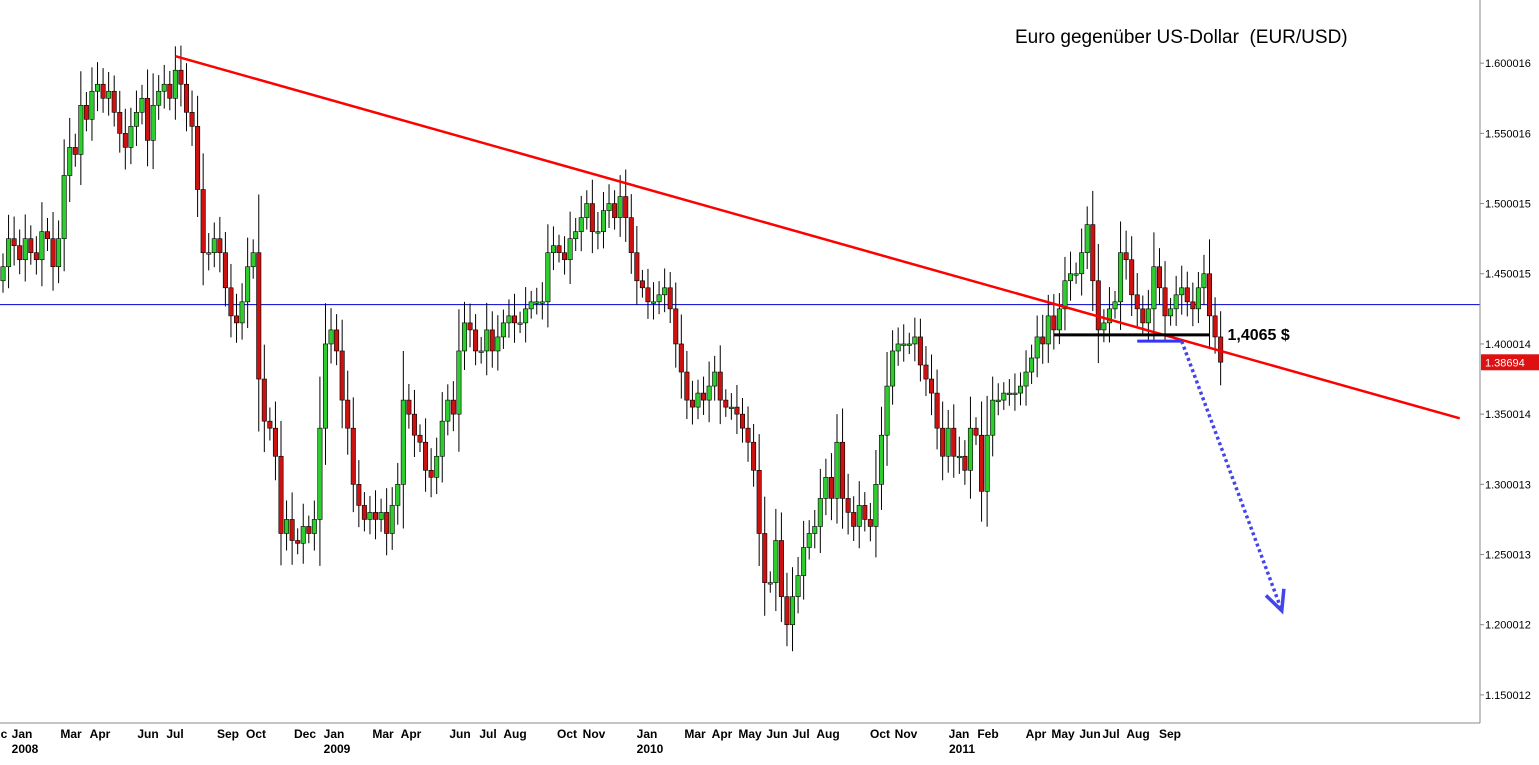 Image resolution: width=1539 pixels, height=765 pixels. I want to click on x-year-label: 2009, so click(337, 749).